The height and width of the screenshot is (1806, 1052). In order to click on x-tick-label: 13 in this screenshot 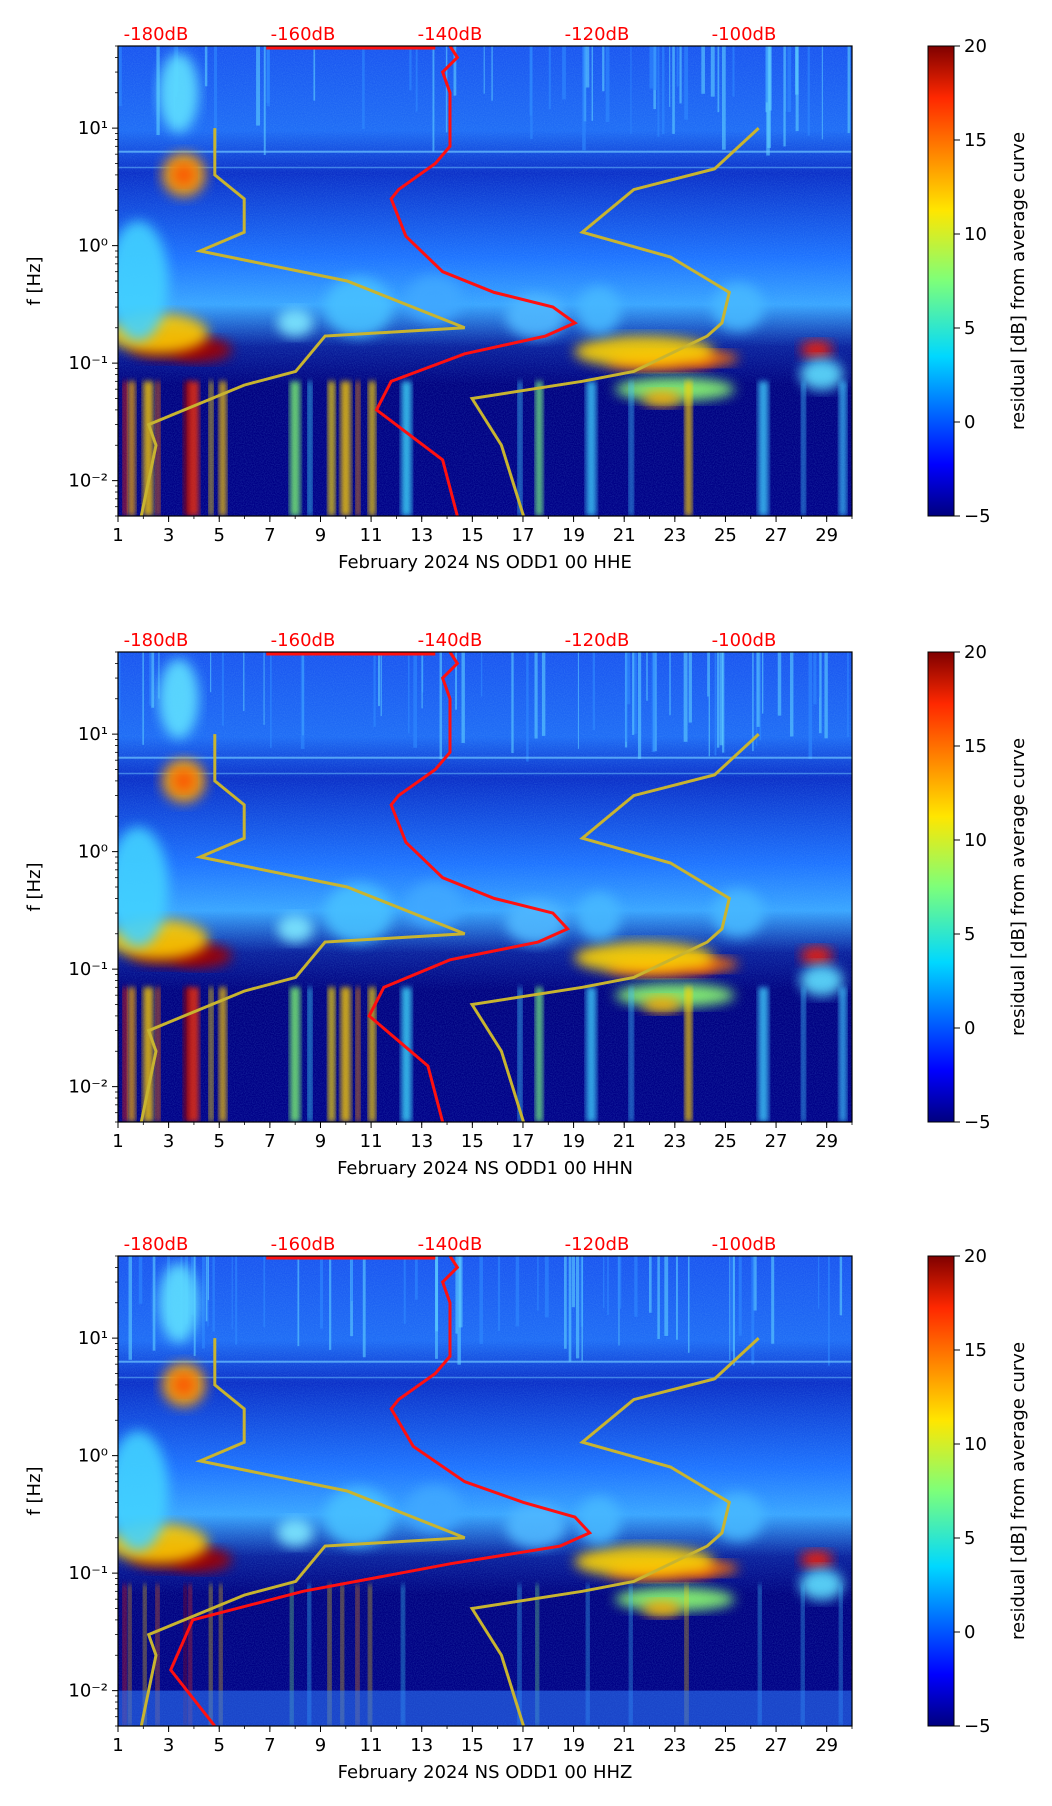, I will do `click(421, 1141)`.